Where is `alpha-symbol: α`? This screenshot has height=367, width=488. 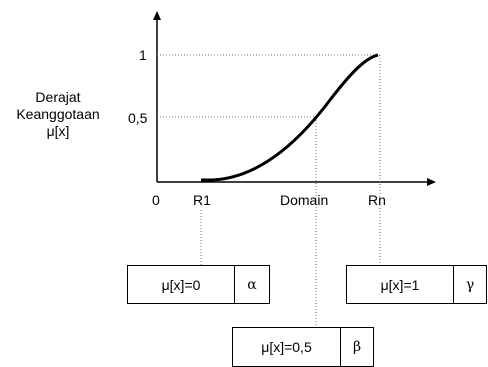
alpha-symbol: α is located at coordinates (252, 284).